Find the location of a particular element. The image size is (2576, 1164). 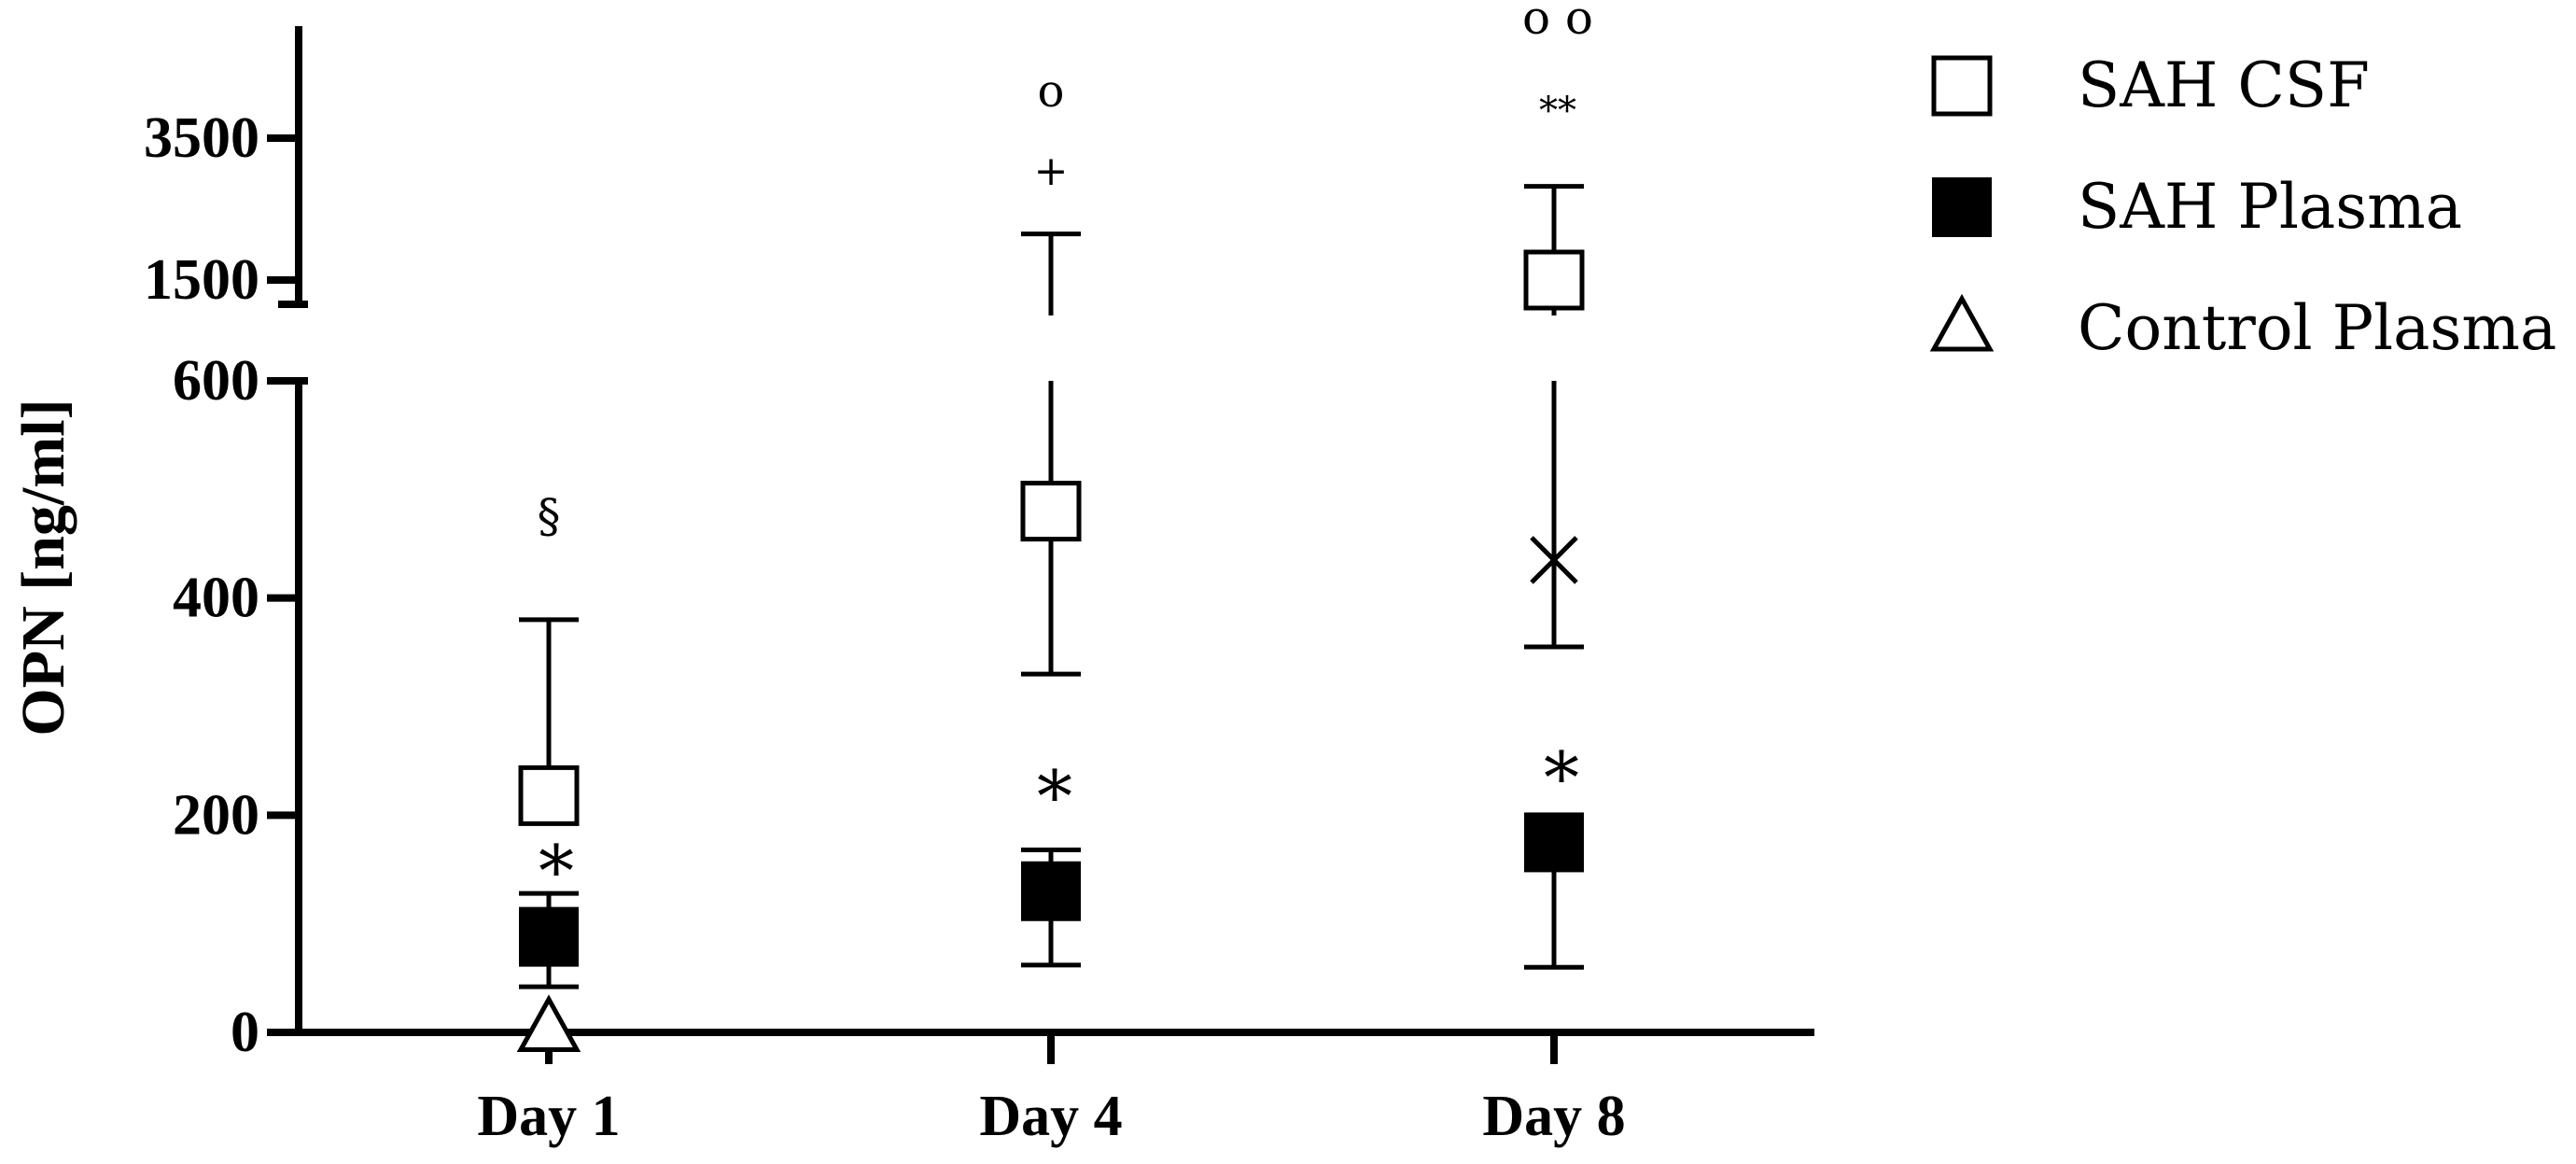

y-tick-label: 3500 is located at coordinates (201, 138).